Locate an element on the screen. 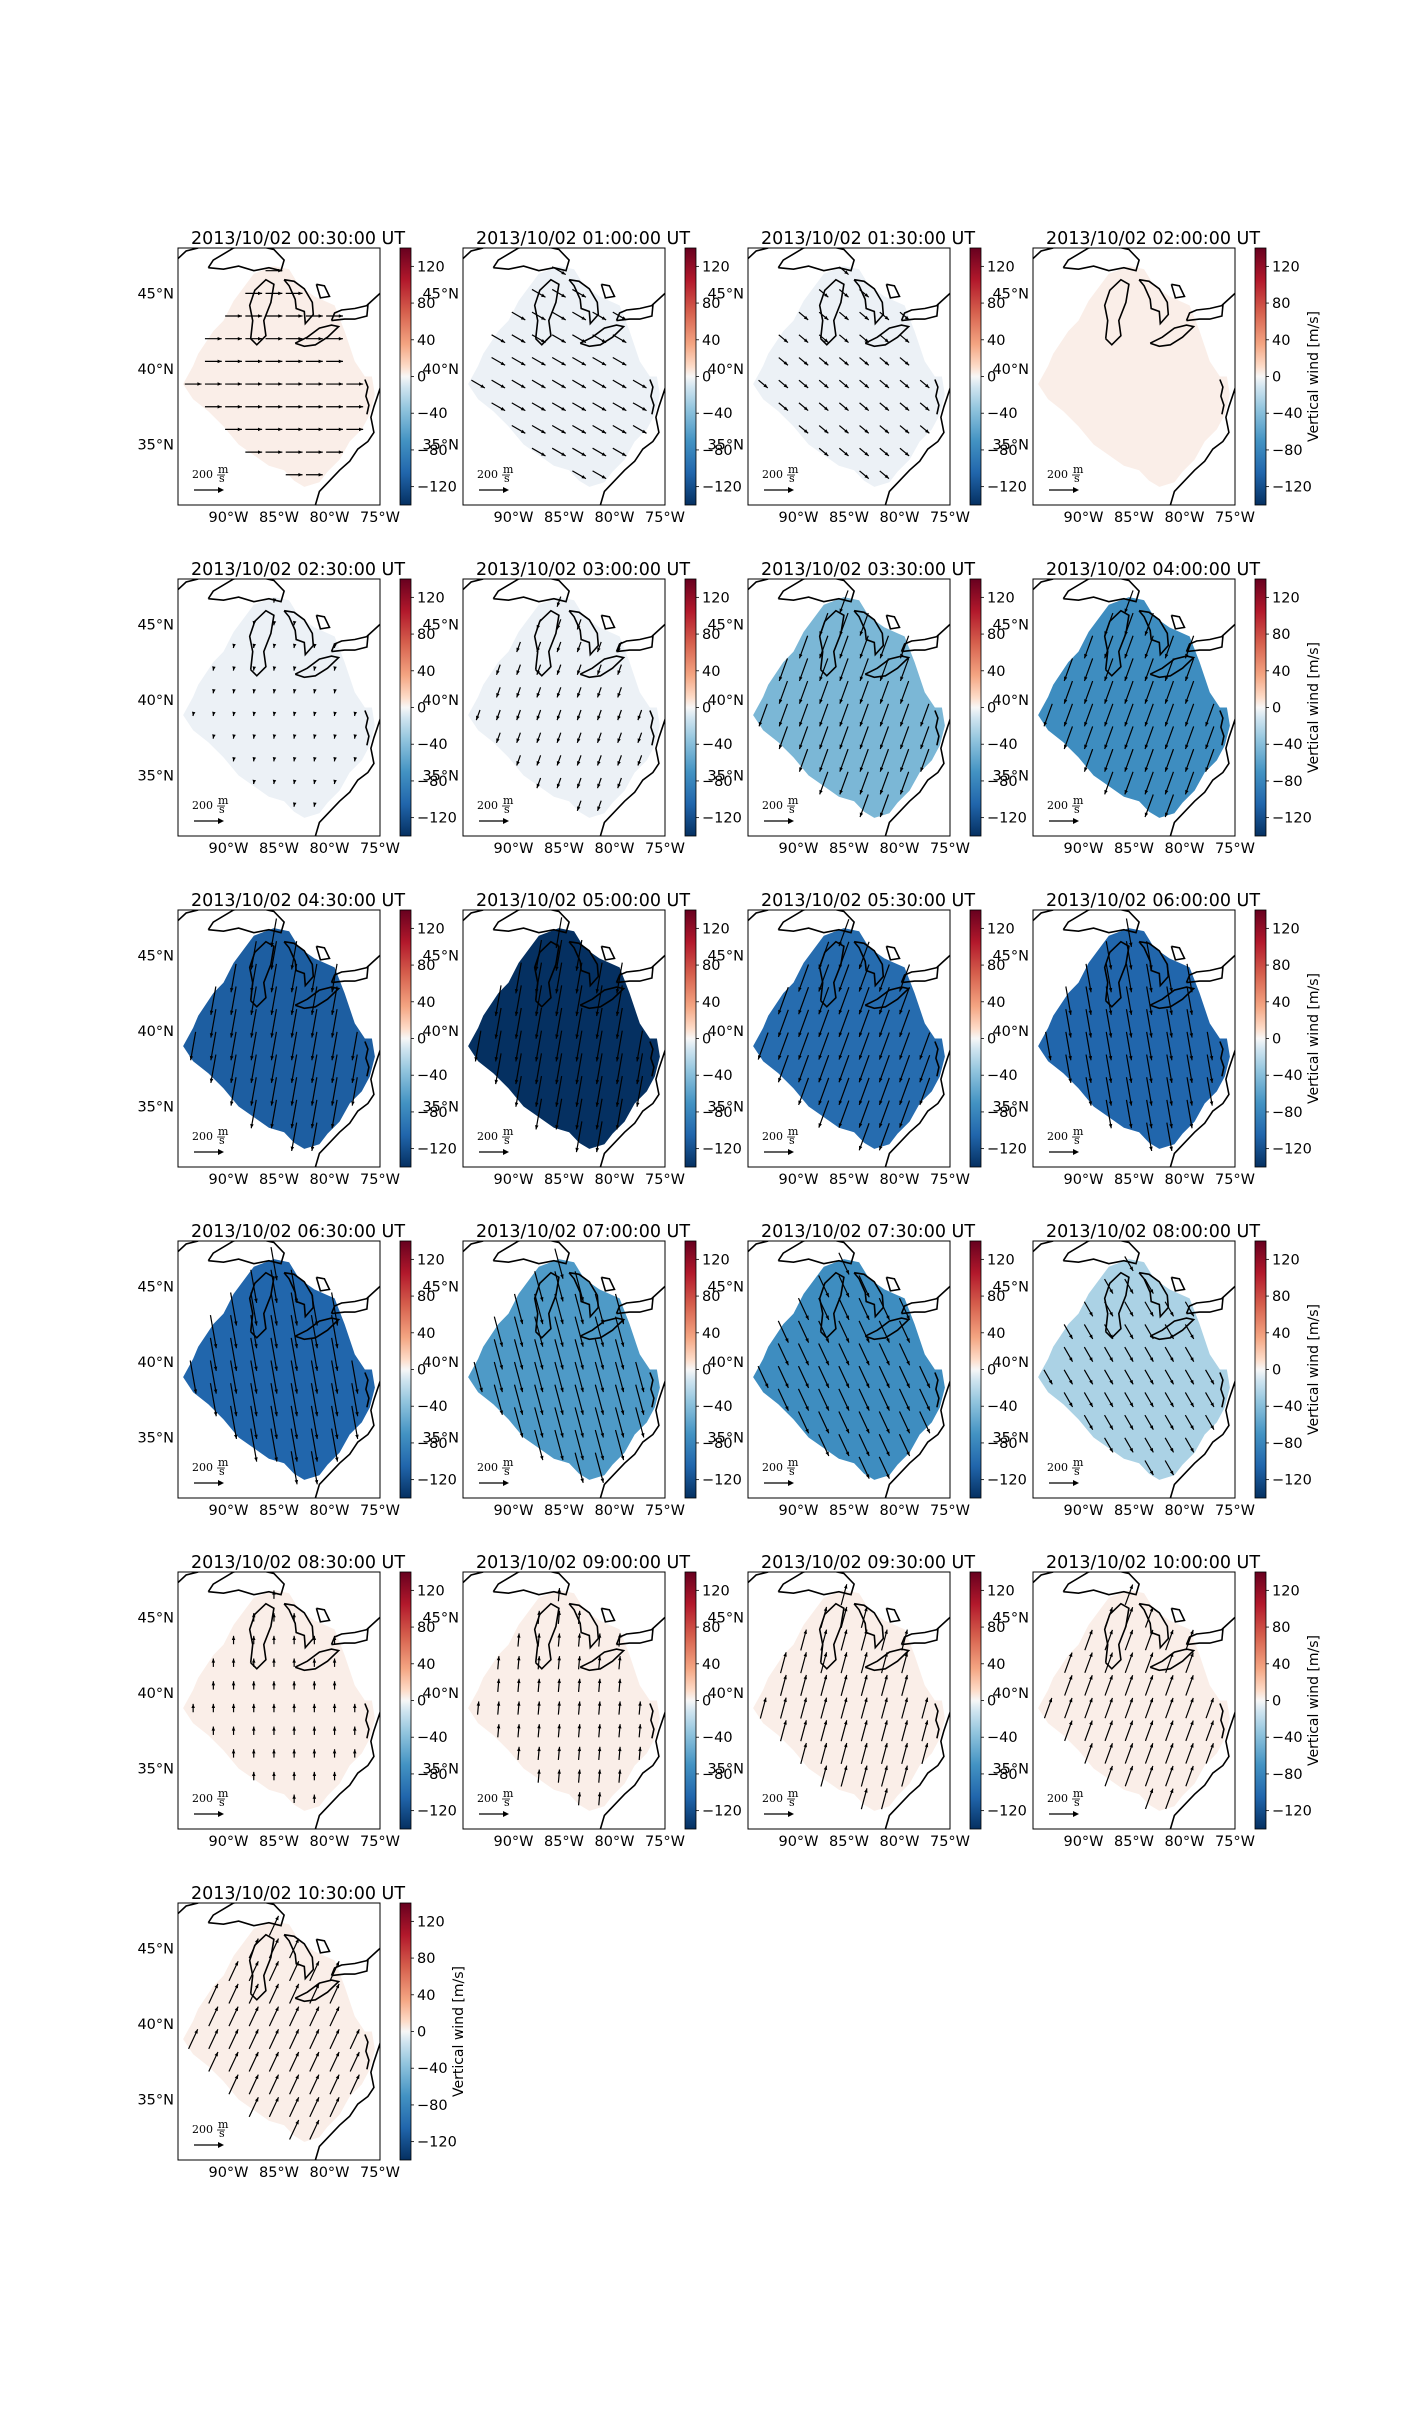  lon-tick-label: 85°W is located at coordinates (564, 849).